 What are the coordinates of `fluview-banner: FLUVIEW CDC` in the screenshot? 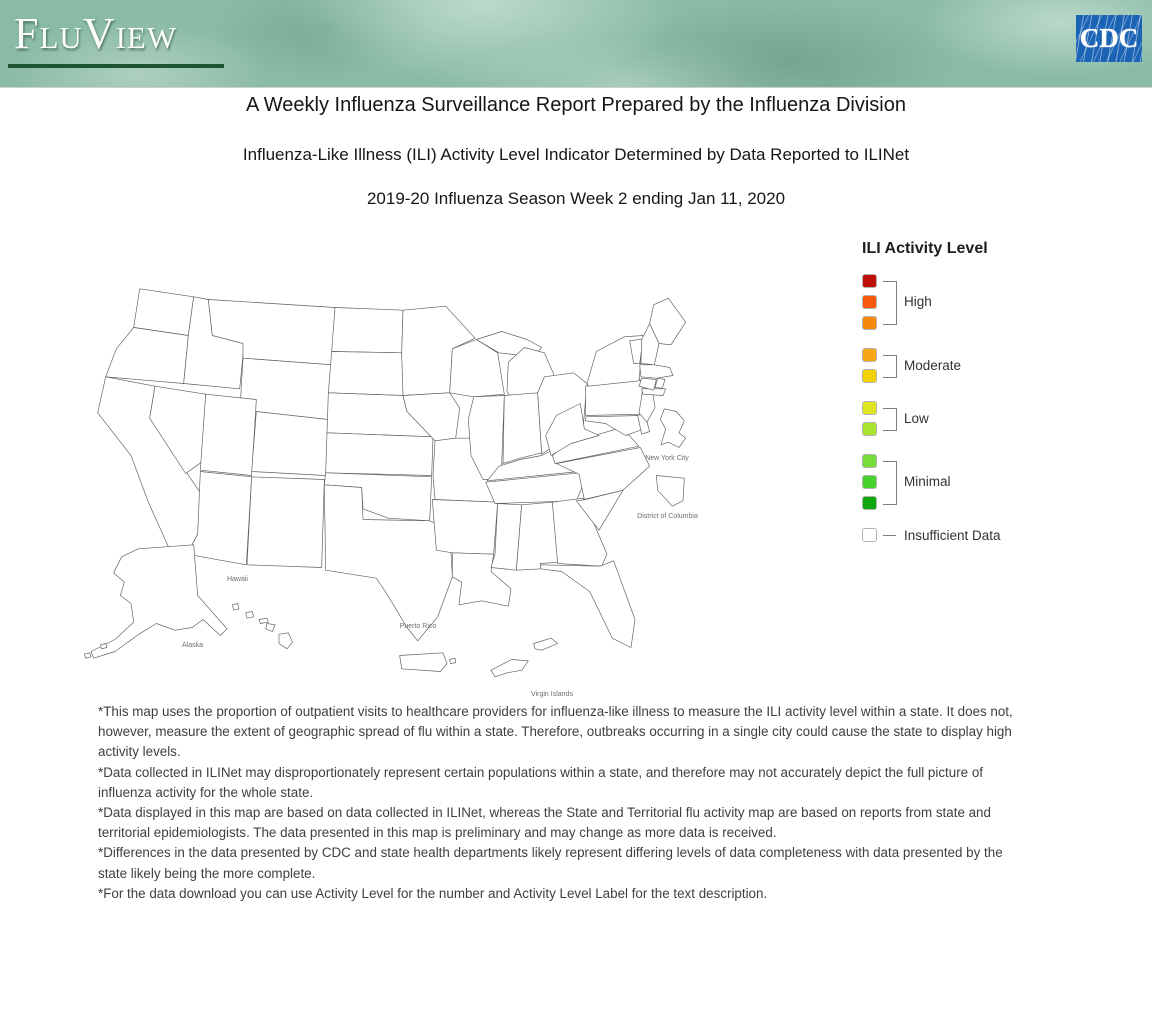 It's located at (576, 44).